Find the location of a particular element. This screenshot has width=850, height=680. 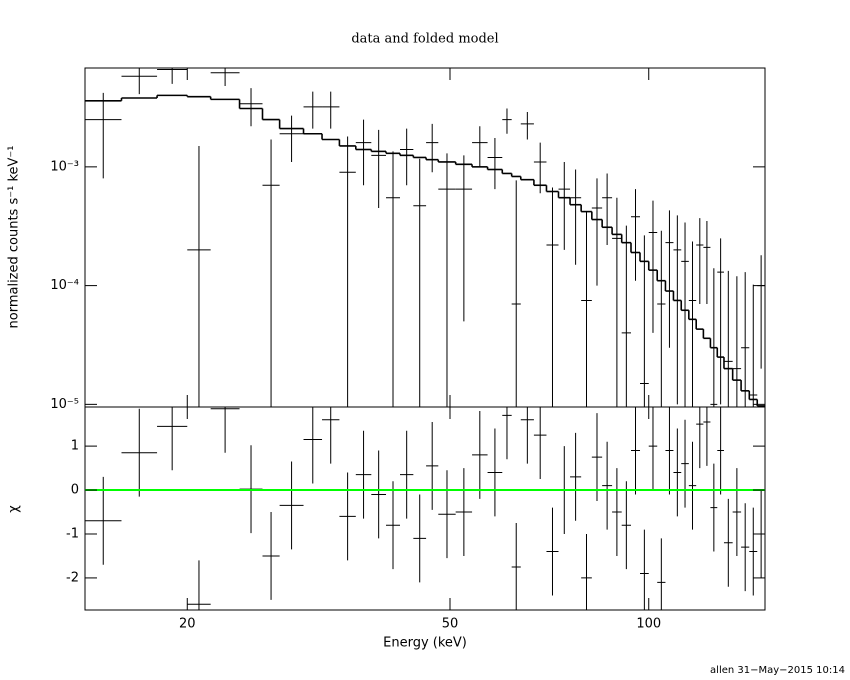

chart-title: data and folded model is located at coordinates (424, 39).